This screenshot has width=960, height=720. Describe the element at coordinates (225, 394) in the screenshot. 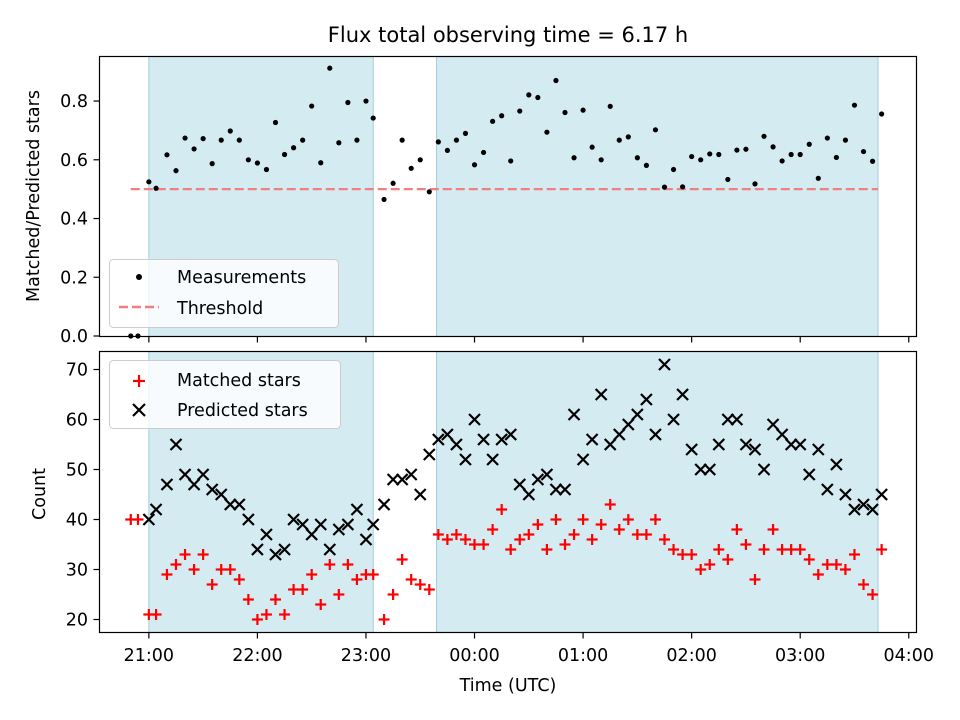

I see `bottom-legend: Matched stars Predicted stars` at that location.